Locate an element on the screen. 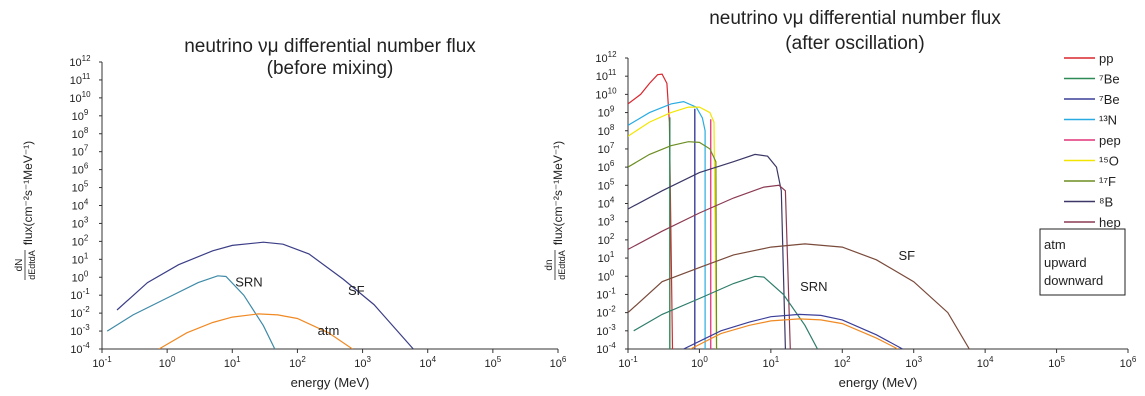 This screenshot has height=396, width=1145. chart-title-line: (before mixing) is located at coordinates (330, 68).